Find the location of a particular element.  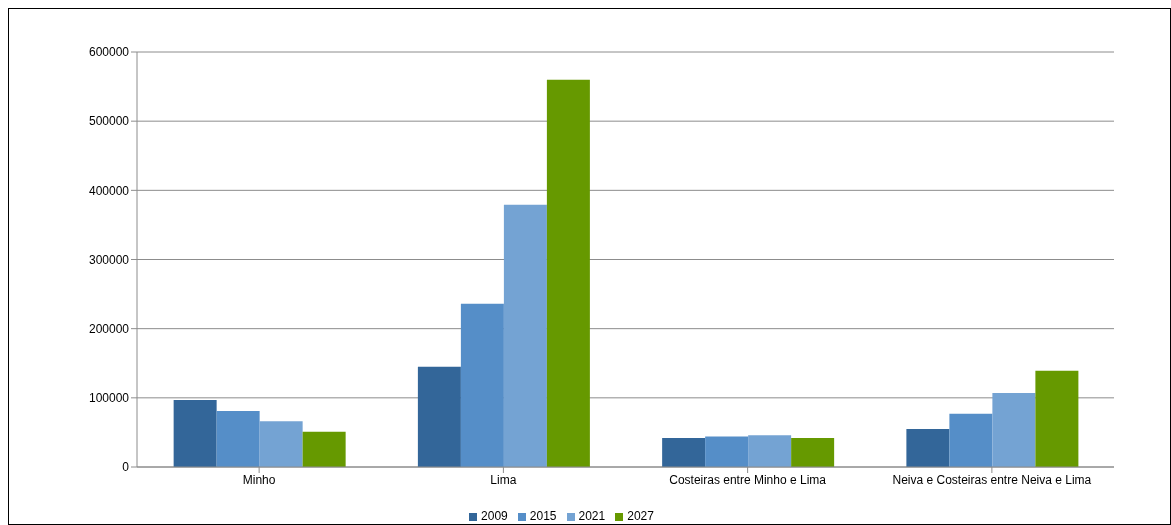

x-tick-label: Costeiras entre Minho e Lima is located at coordinates (748, 479).